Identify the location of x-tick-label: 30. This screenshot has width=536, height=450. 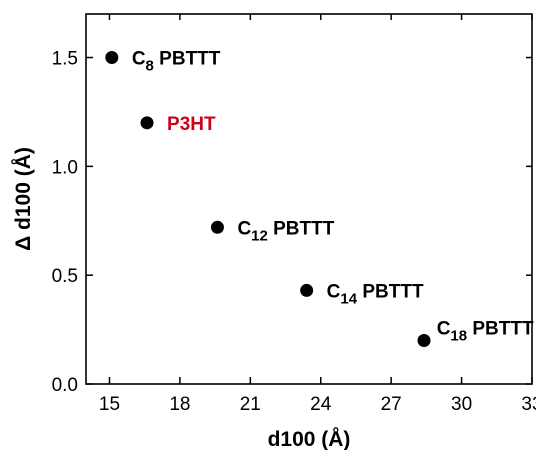
(461, 404).